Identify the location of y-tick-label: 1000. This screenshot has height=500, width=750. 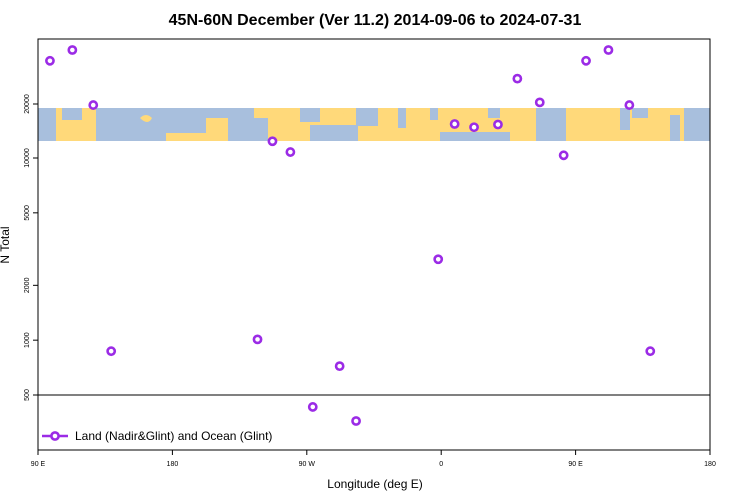
(27, 340).